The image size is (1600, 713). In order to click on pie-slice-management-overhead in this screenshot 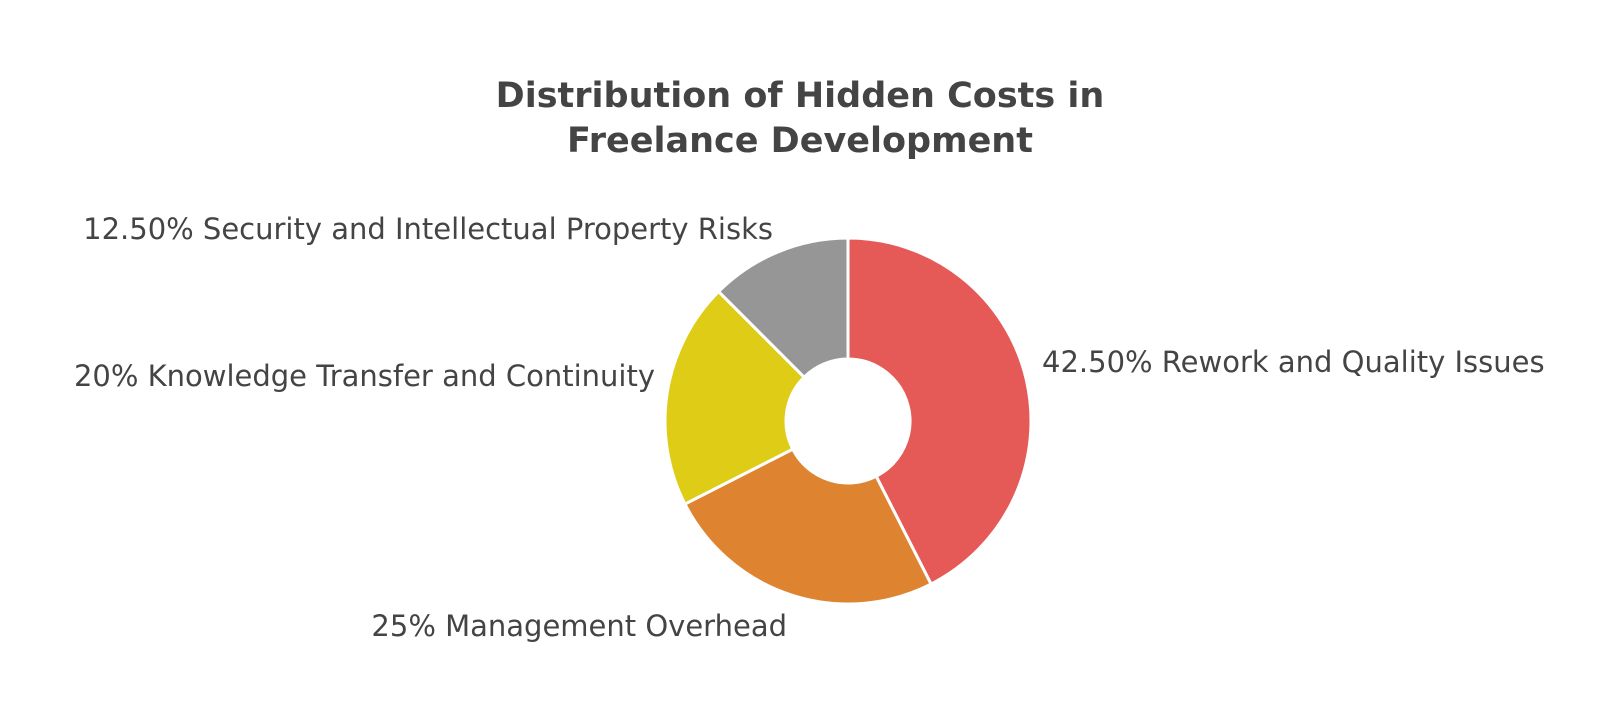, I will do `click(808, 526)`.